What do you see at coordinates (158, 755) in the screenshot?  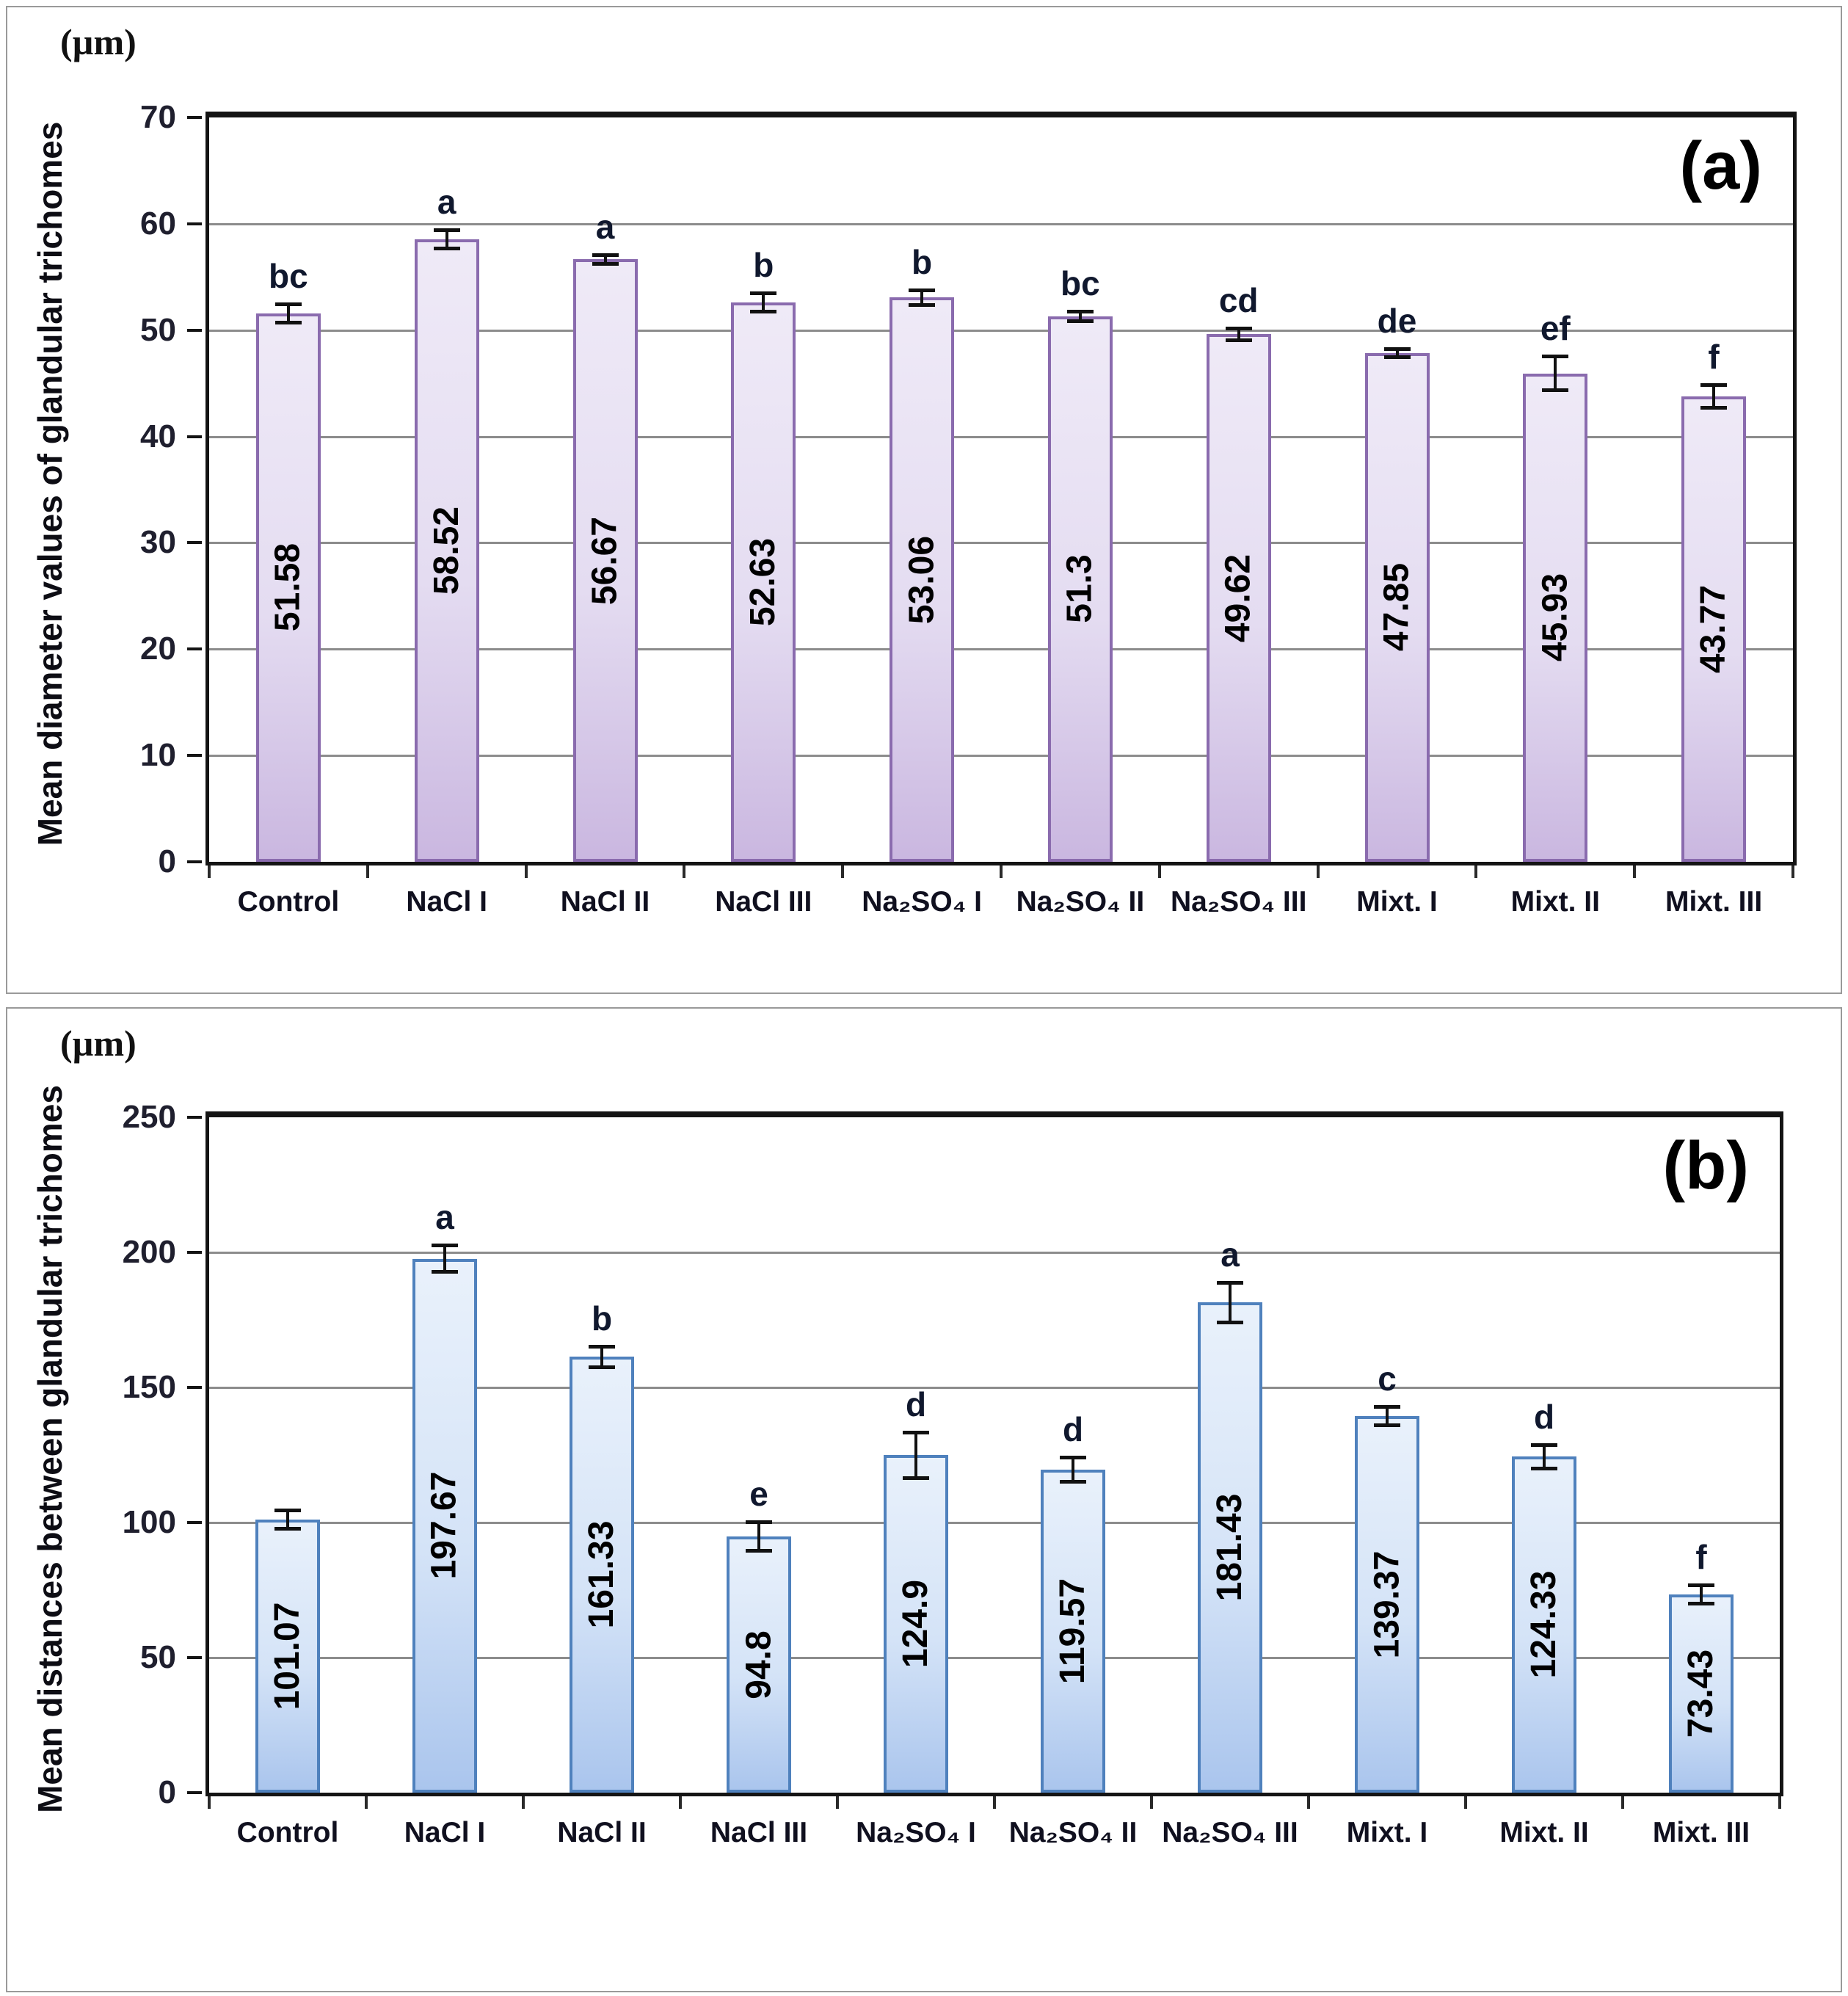 I see `y-tick-label: 10` at bounding box center [158, 755].